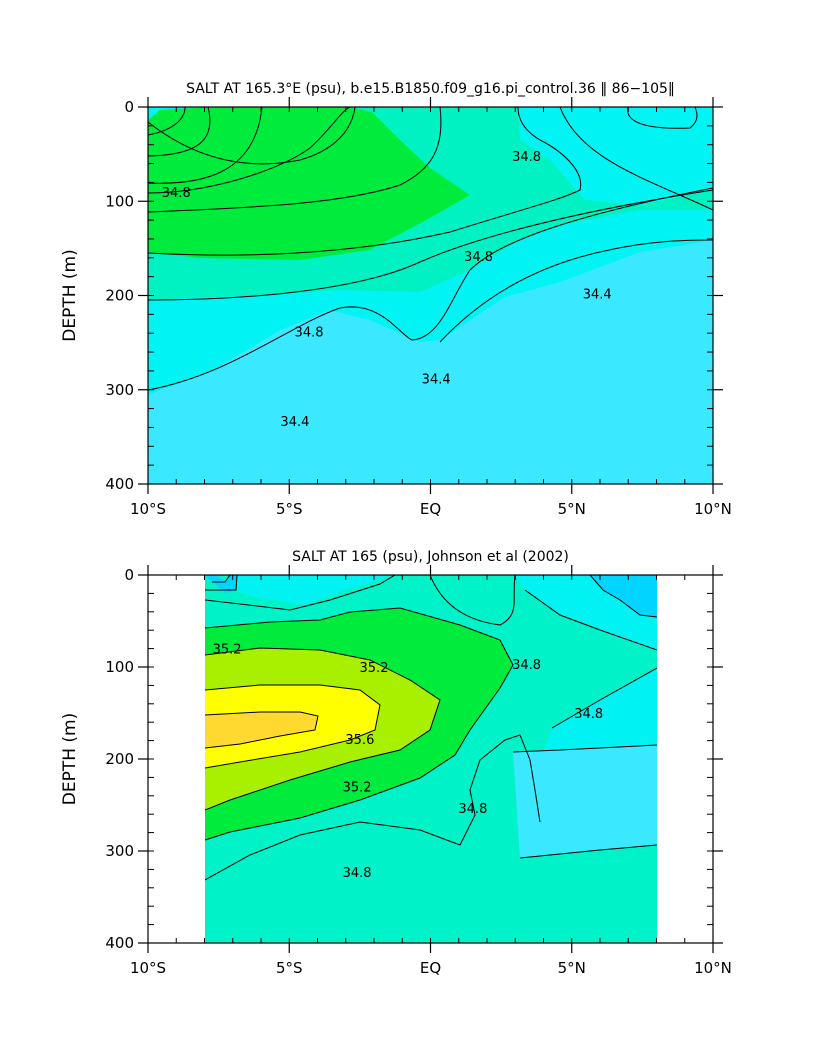 Image resolution: width=818 pixels, height=1055 pixels. What do you see at coordinates (297, 590) in the screenshot?
I see `salinity-band-obs-34-2-34-6-south` at bounding box center [297, 590].